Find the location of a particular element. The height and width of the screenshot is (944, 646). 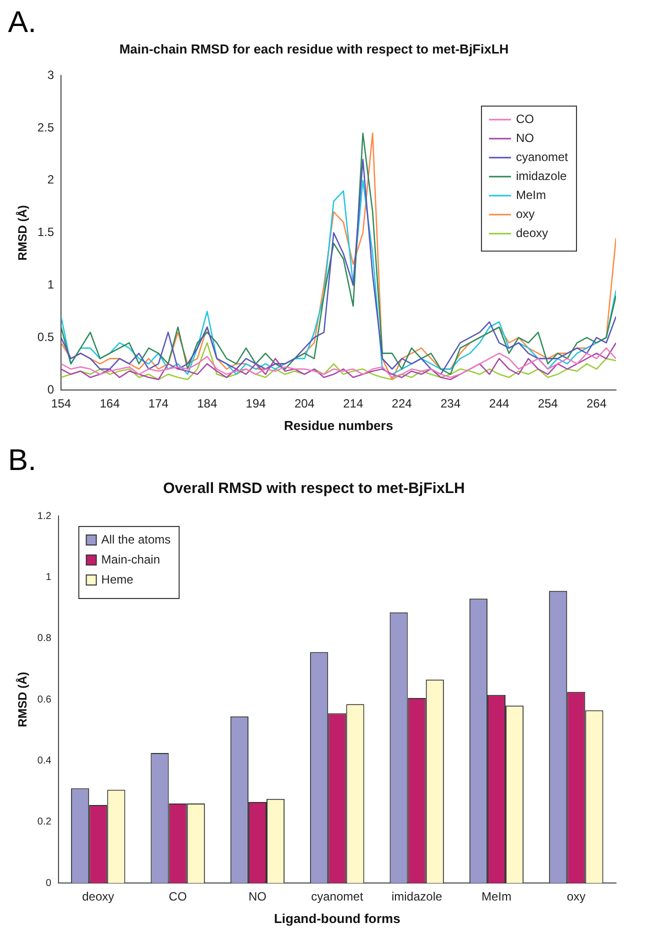

legend-label: CO is located at coordinates (525, 119).